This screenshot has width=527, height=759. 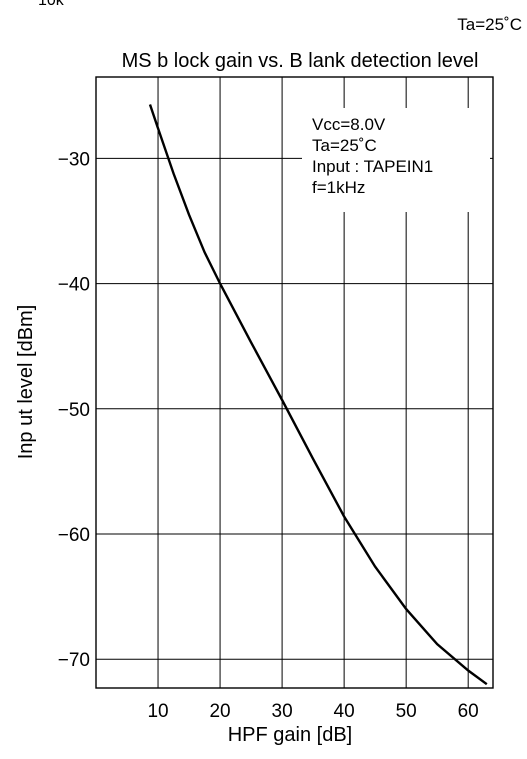 I want to click on y-axis-label: Inp ut level [dBm], so click(x=26, y=382).